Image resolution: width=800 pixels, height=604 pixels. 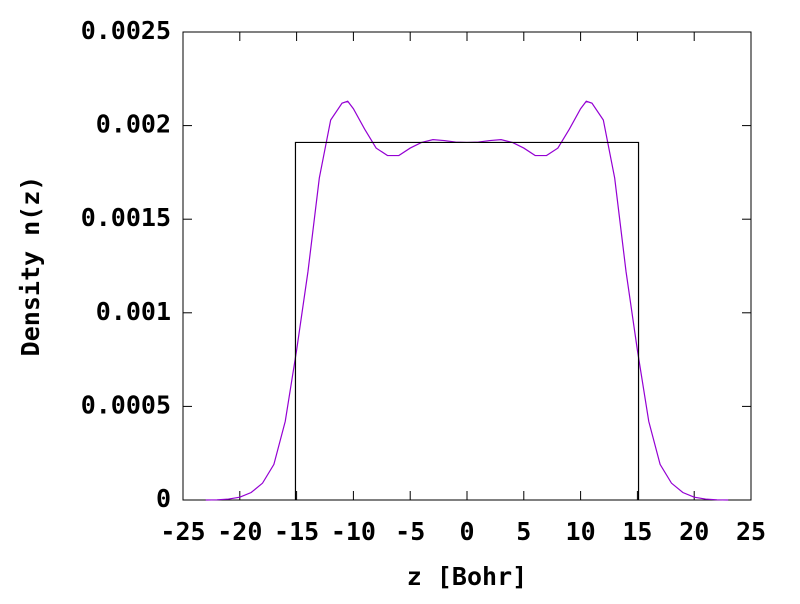 I want to click on x-tick-label: -25, so click(x=182, y=531).